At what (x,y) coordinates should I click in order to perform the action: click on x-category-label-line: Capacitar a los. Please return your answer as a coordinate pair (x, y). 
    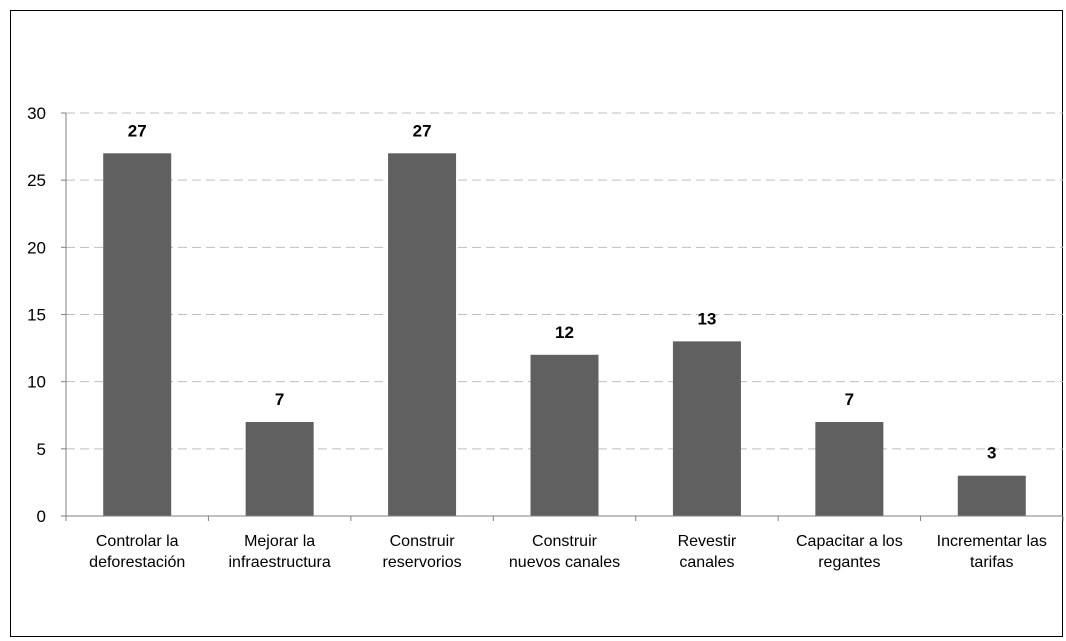
    Looking at the image, I should click on (849, 541).